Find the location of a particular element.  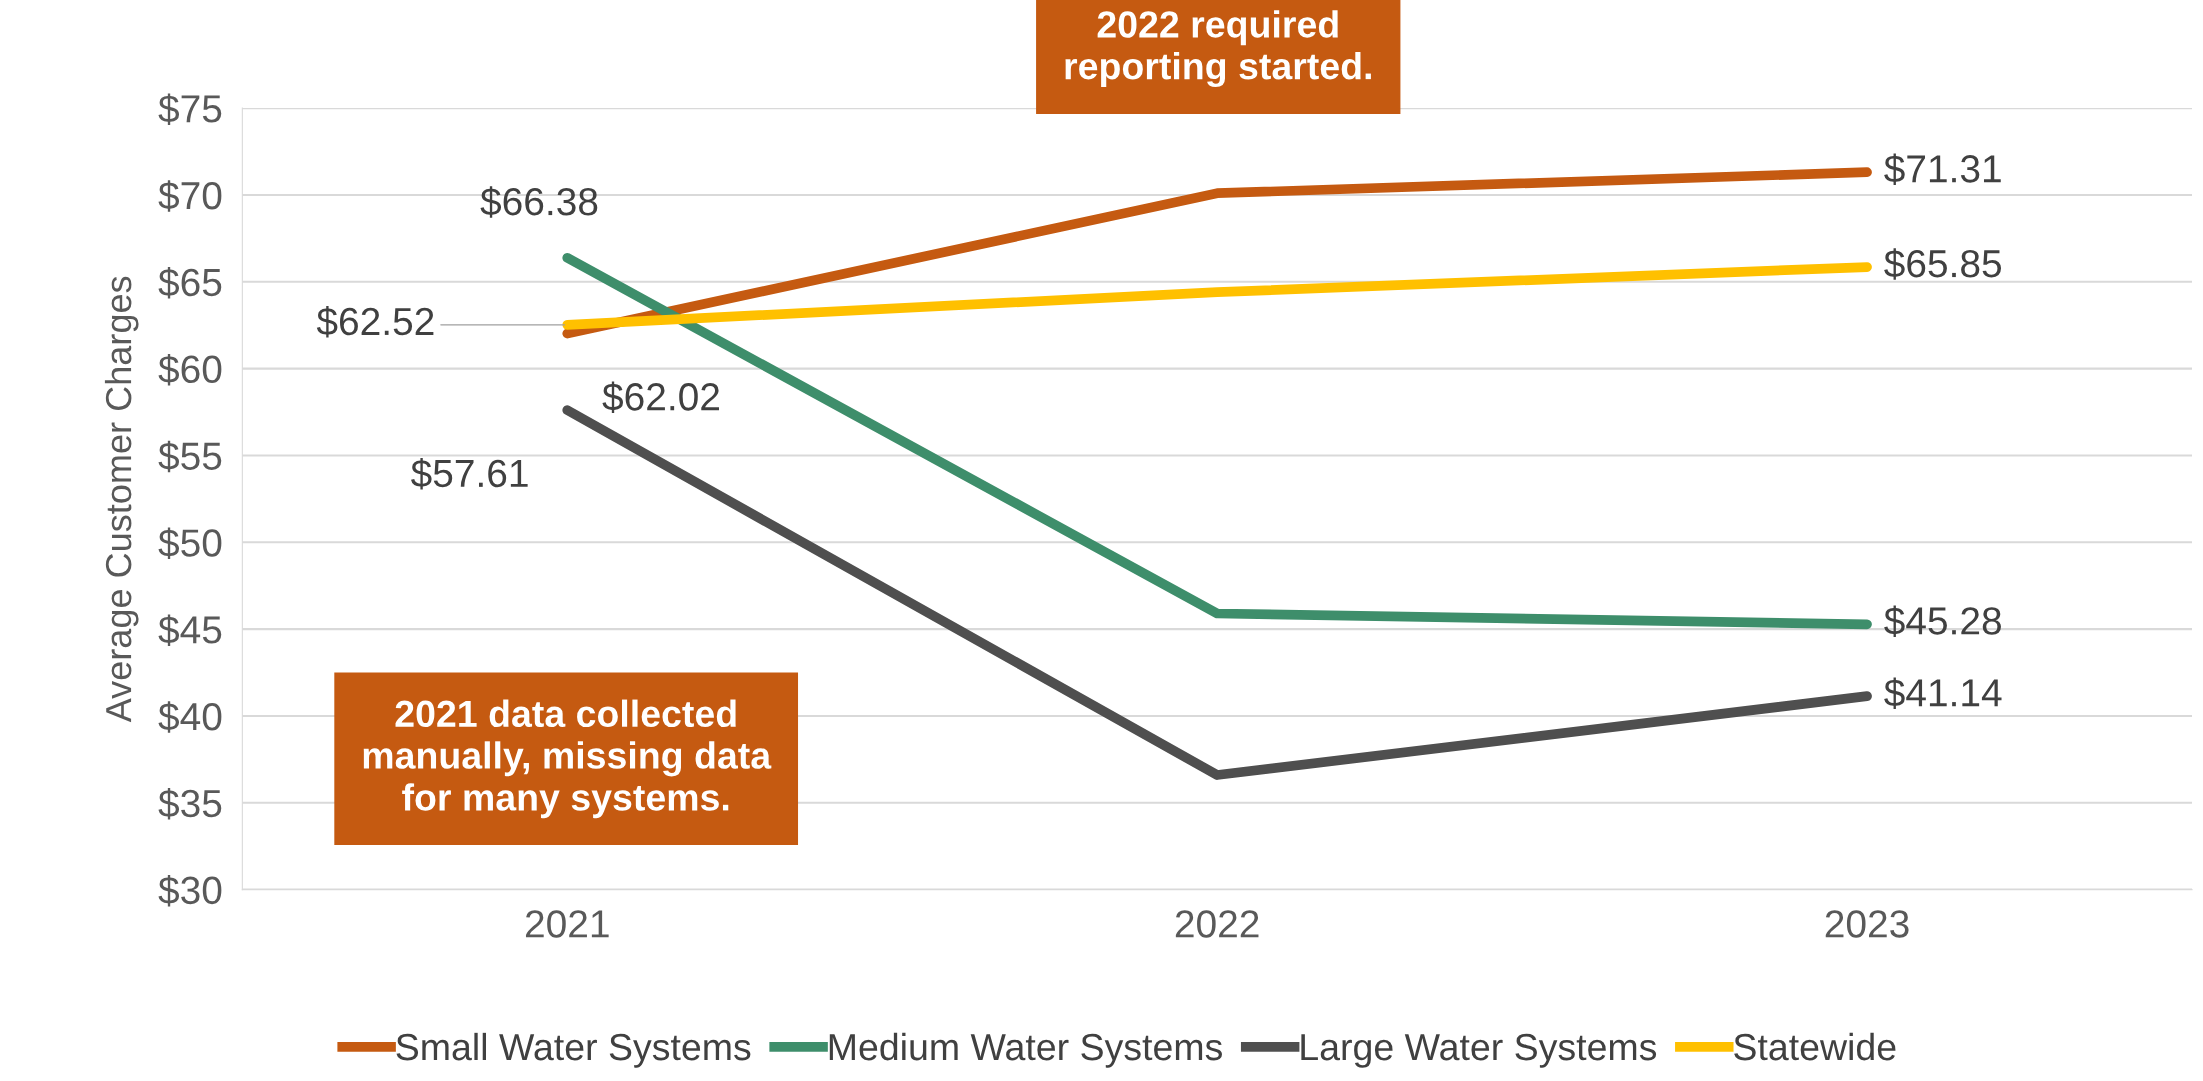

y-tick-label: $30 is located at coordinates (190, 890).